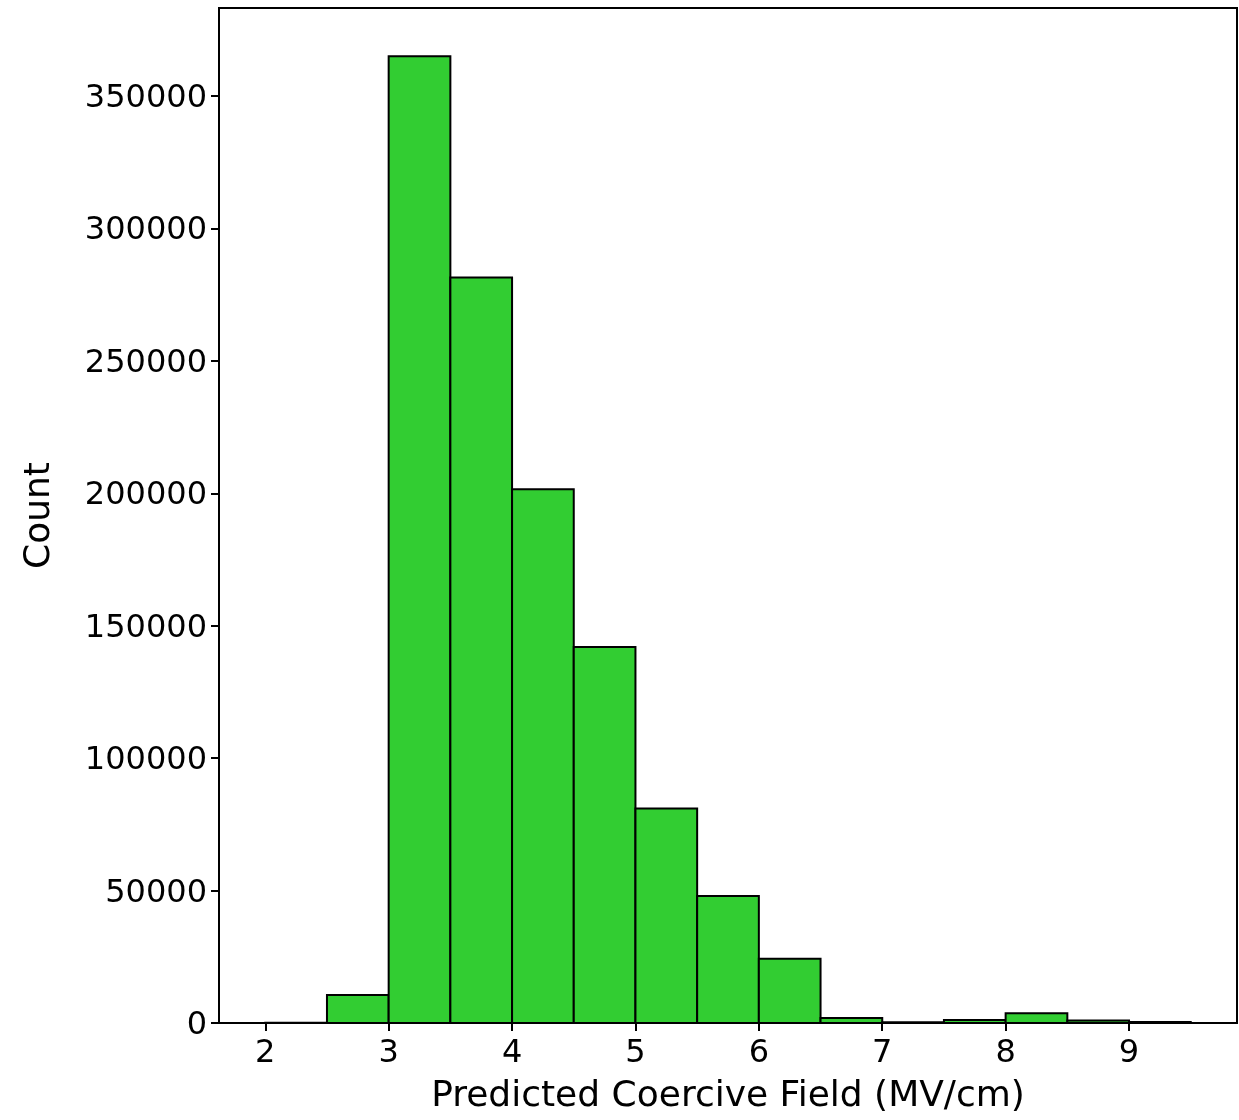  Describe the element at coordinates (145, 96) in the screenshot. I see `y-tick-label: 350000` at that location.